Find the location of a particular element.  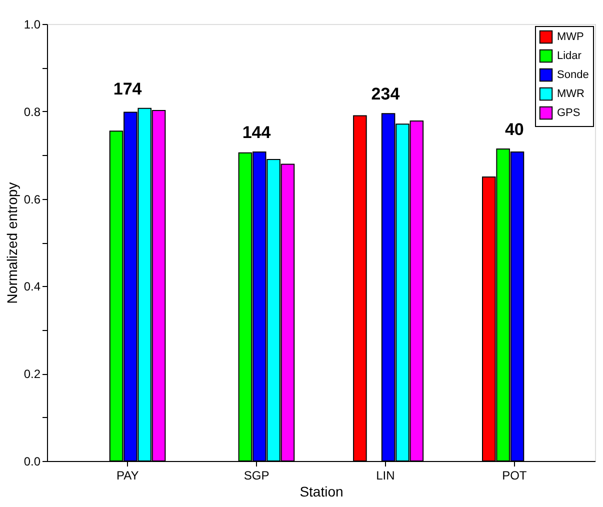

x-tick-label: POT is located at coordinates (515, 475).